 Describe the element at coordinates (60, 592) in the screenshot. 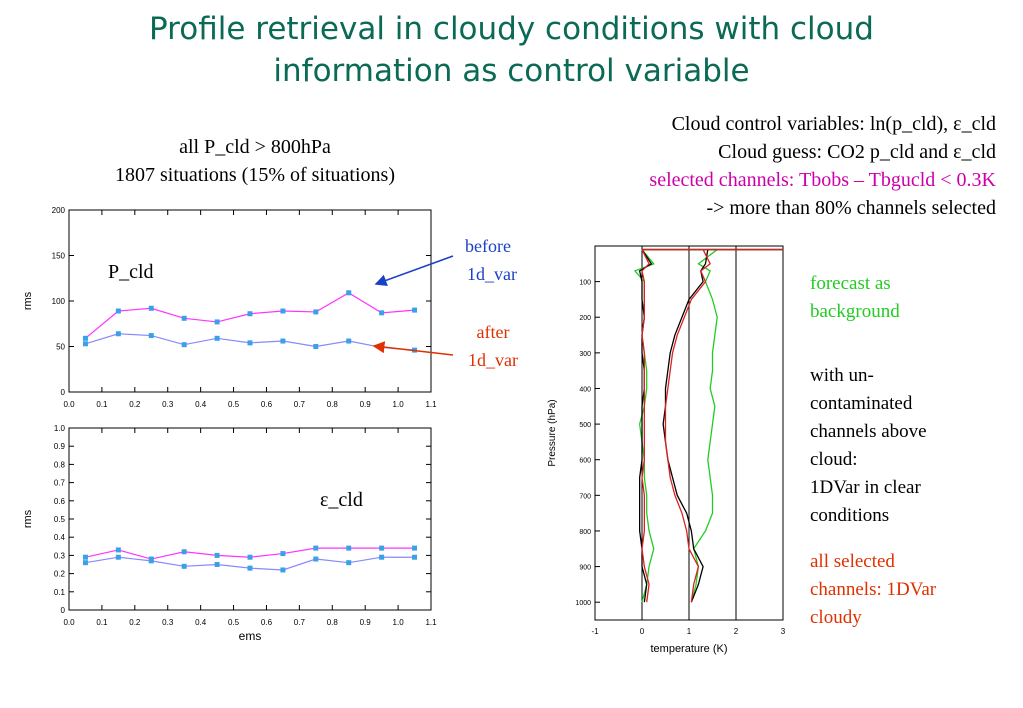

I see `y-tick-label: 0.1` at that location.